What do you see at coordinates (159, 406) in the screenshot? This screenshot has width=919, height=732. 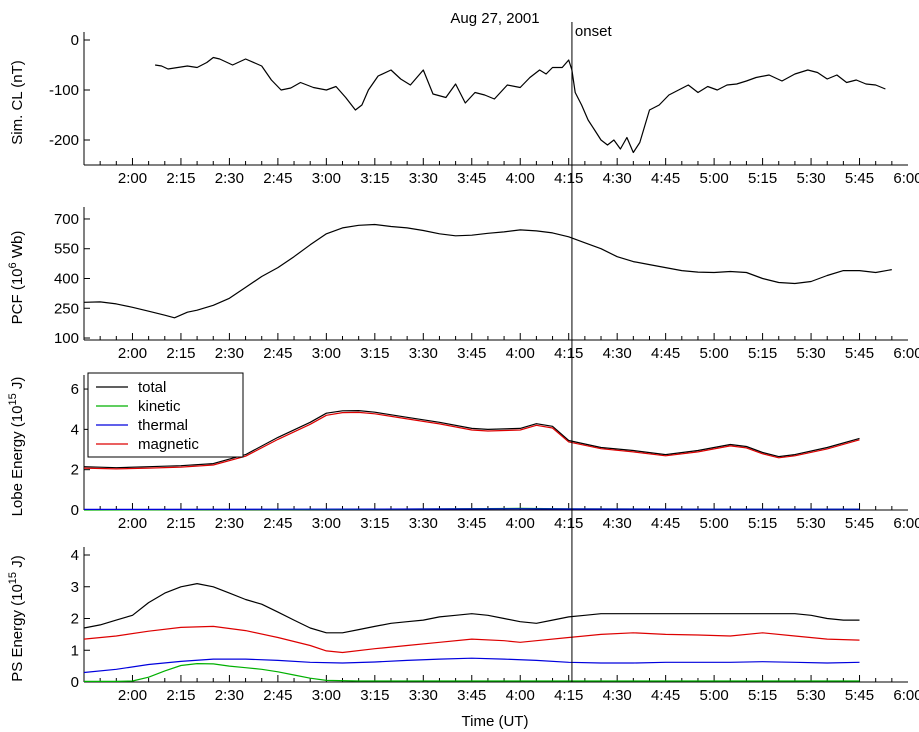 I see `legend-label-kinetic: kinetic` at bounding box center [159, 406].